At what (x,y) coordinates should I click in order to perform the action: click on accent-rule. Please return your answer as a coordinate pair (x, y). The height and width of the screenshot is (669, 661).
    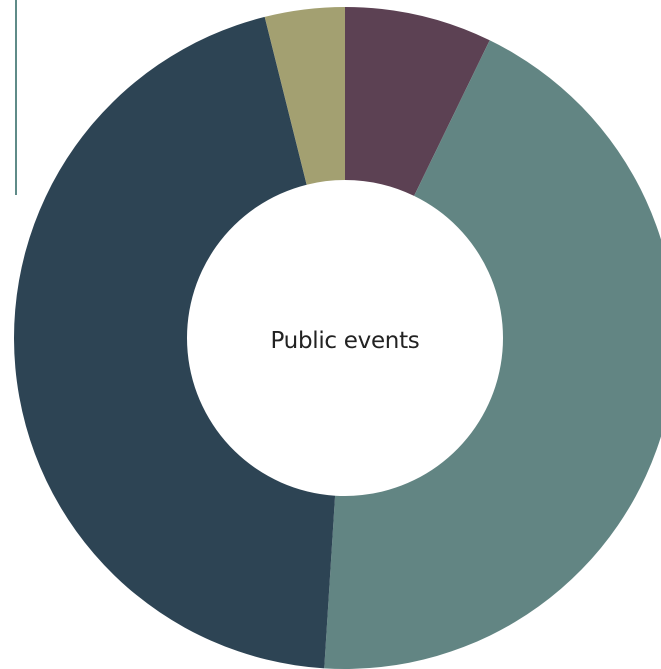
    Looking at the image, I should click on (16, 97).